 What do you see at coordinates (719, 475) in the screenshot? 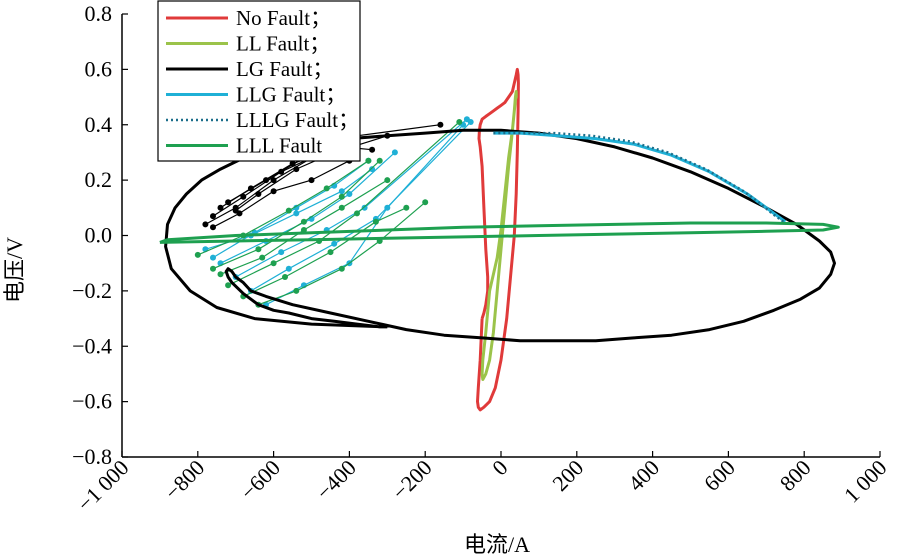
I see `x-tick-label: 600` at bounding box center [719, 475].